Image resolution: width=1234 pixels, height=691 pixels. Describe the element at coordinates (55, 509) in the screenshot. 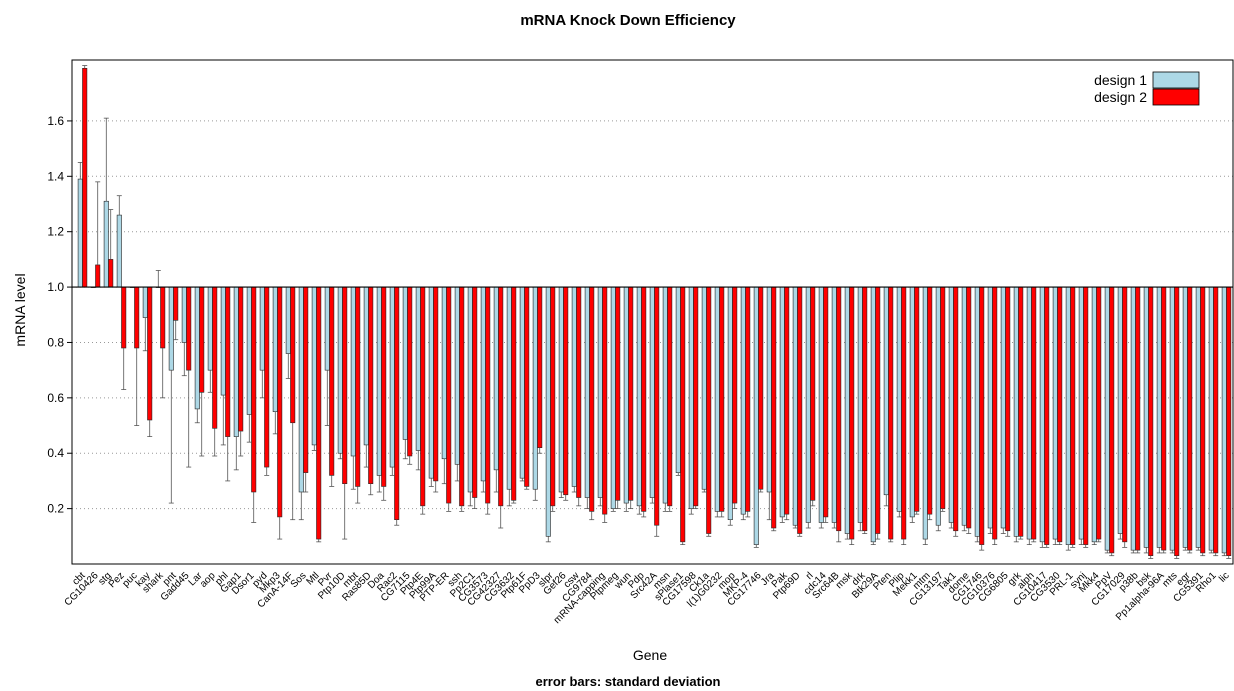

I see `y-tick-label: 0.2` at that location.